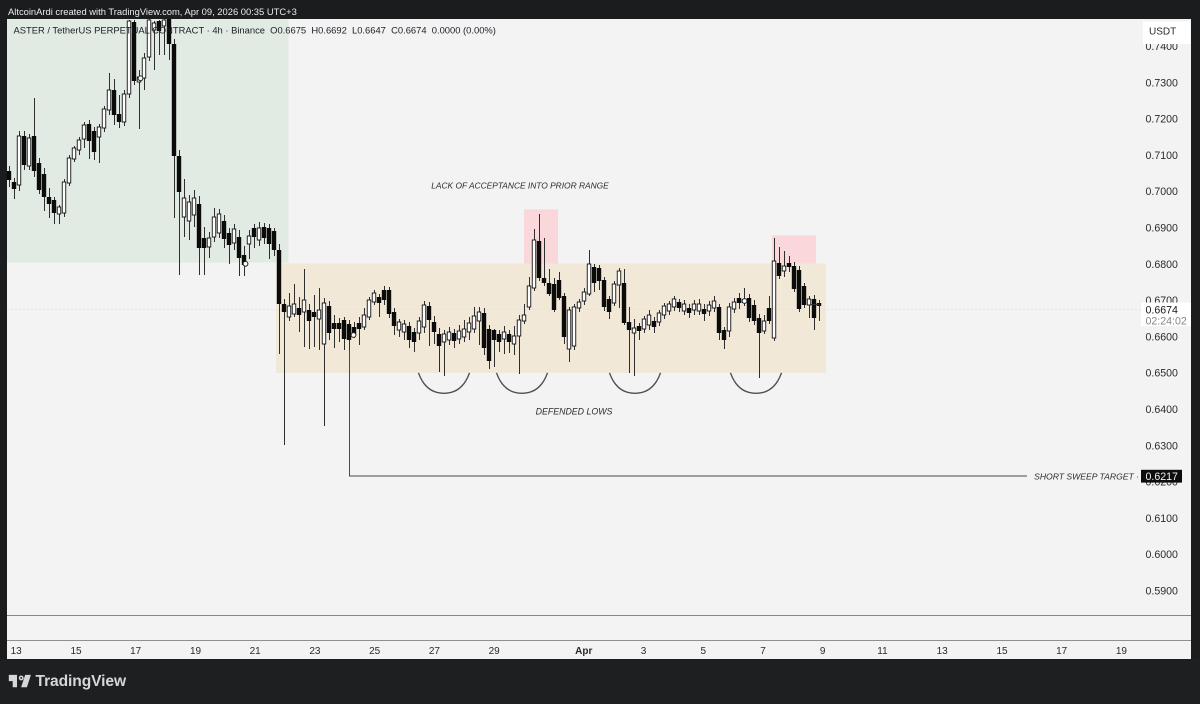  Describe the element at coordinates (1162, 156) in the screenshot. I see `svg-text: 0.7100` at that location.